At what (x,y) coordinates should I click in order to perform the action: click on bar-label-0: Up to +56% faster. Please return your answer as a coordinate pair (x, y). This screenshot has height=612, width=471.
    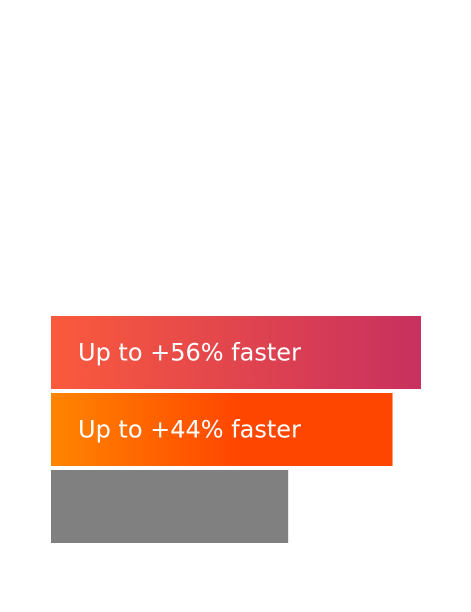
    Looking at the image, I should click on (189, 353).